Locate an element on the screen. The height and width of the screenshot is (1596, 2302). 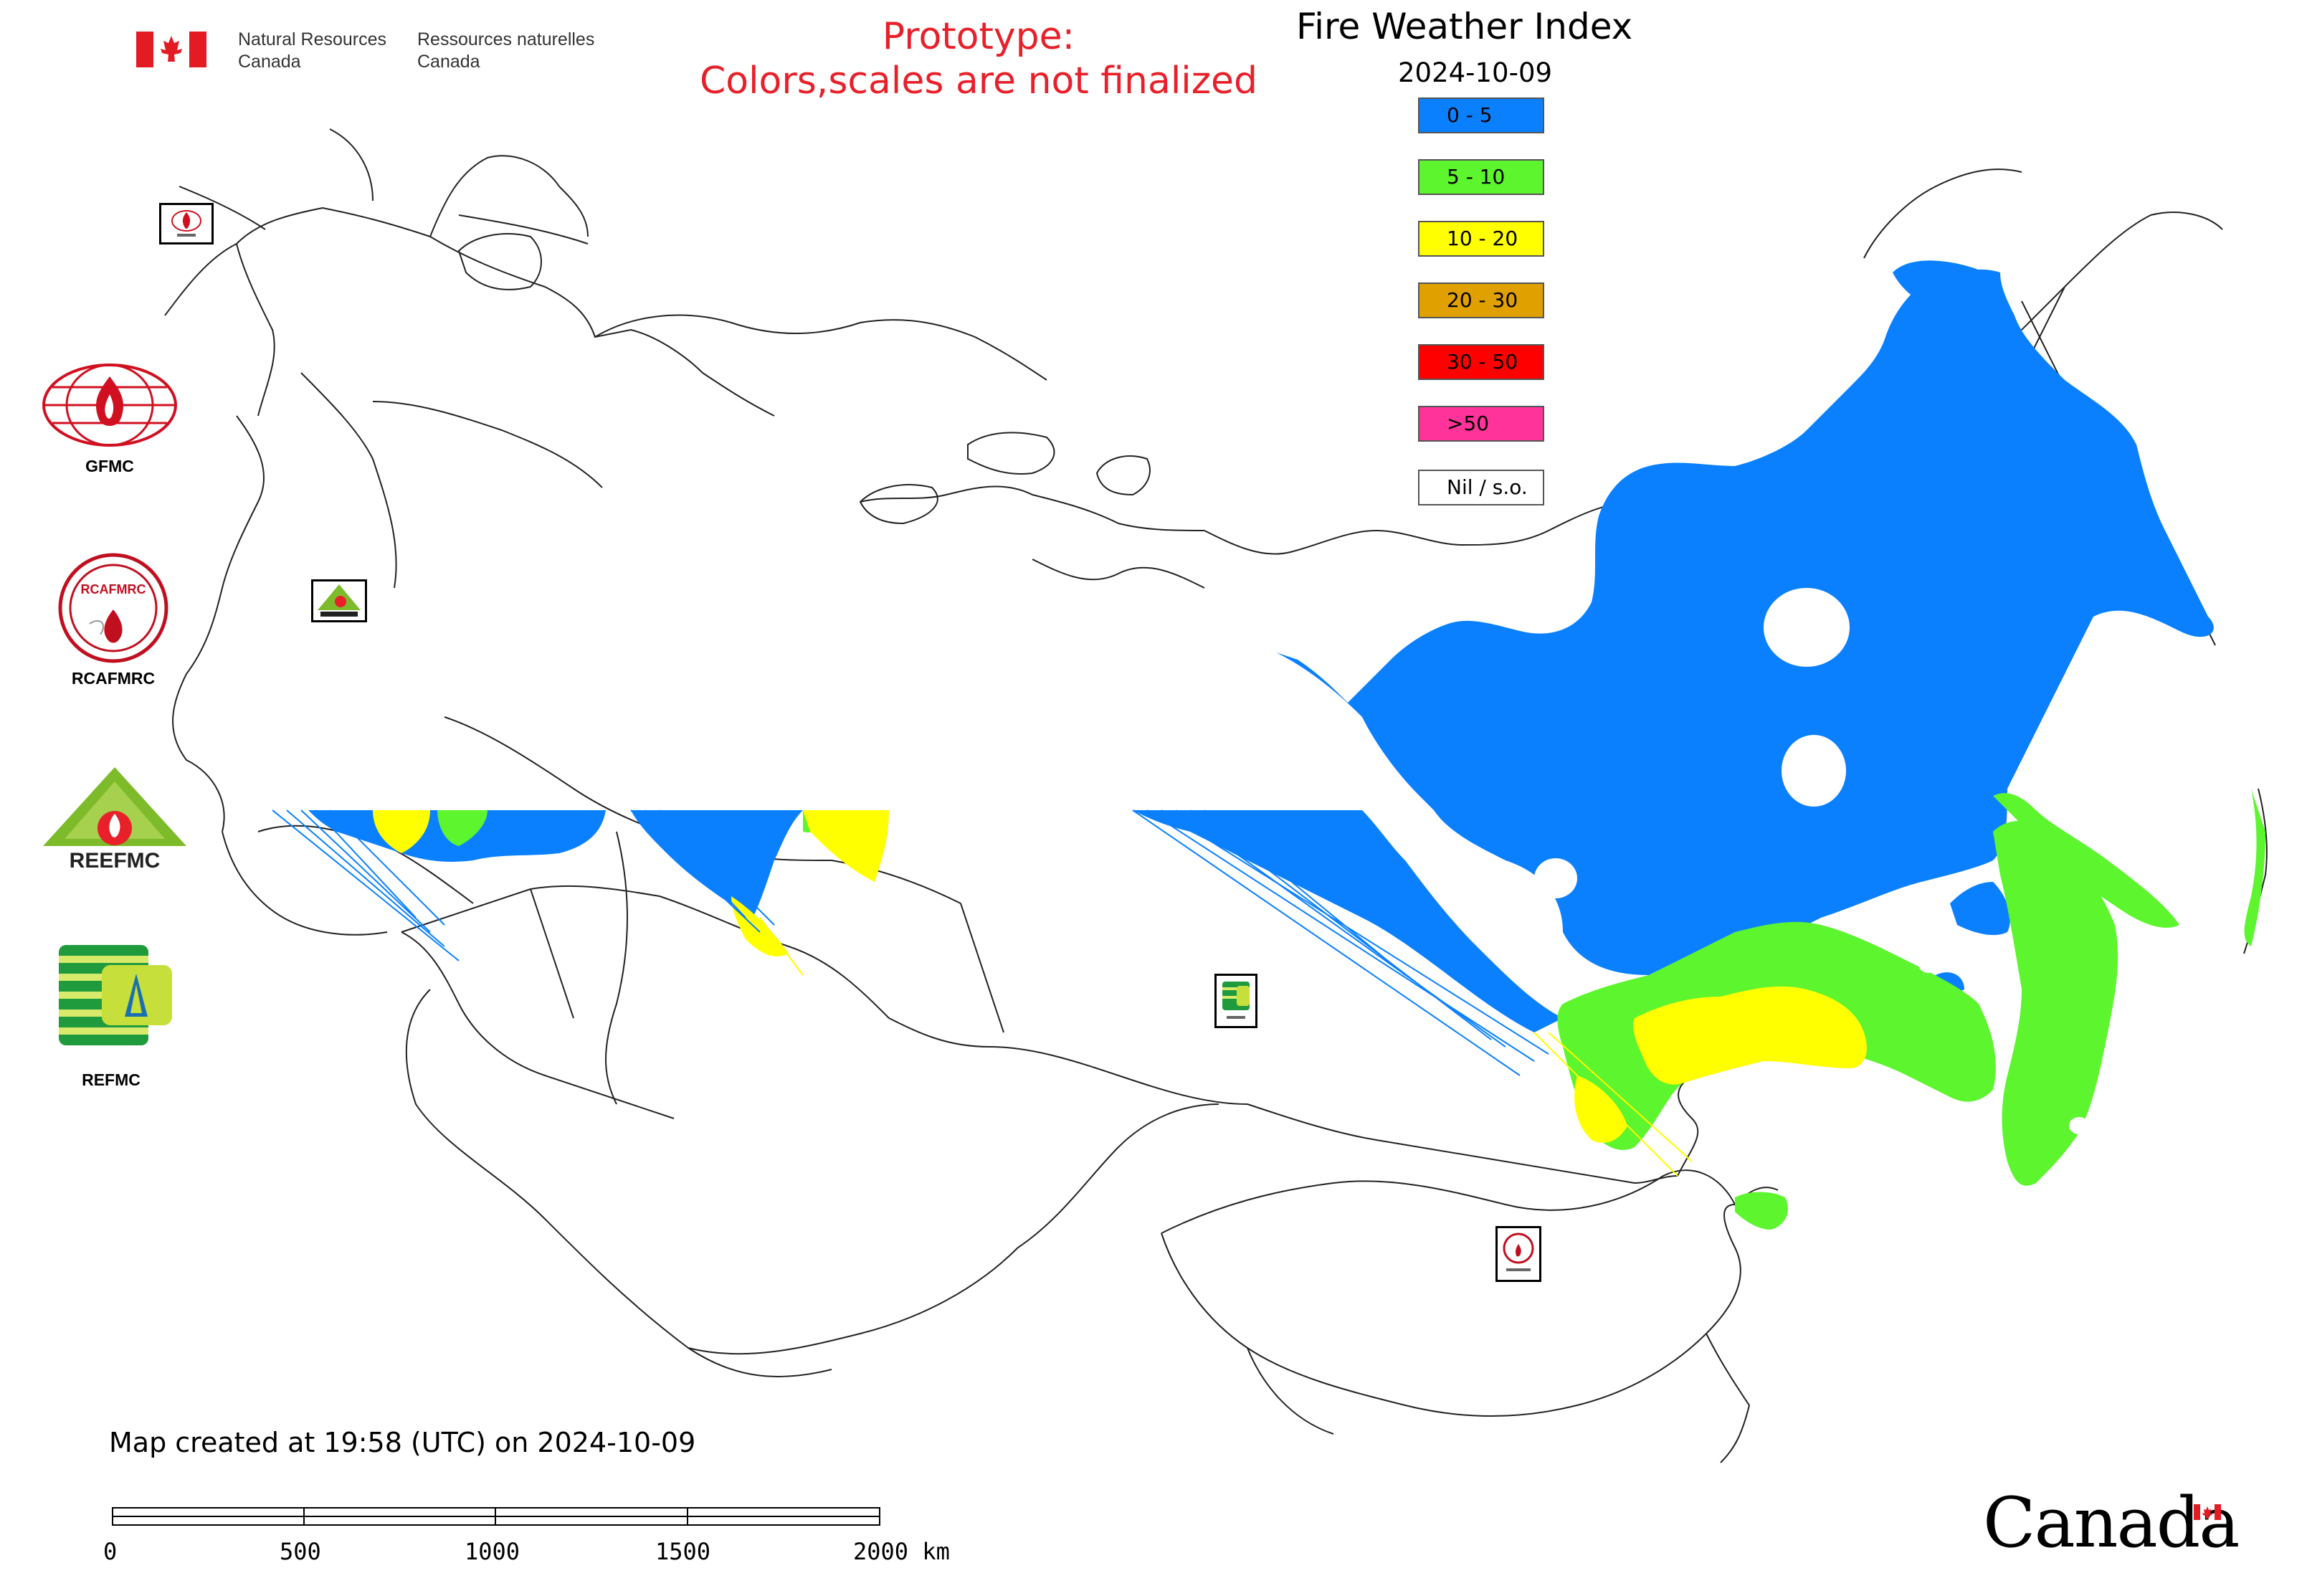
fwi-class-10-20-area is located at coordinates (1120, 976).